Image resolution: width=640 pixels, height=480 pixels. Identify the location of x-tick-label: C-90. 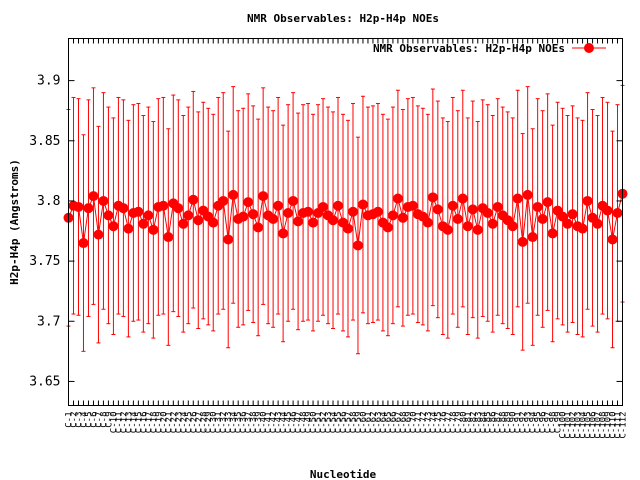
(514, 423).